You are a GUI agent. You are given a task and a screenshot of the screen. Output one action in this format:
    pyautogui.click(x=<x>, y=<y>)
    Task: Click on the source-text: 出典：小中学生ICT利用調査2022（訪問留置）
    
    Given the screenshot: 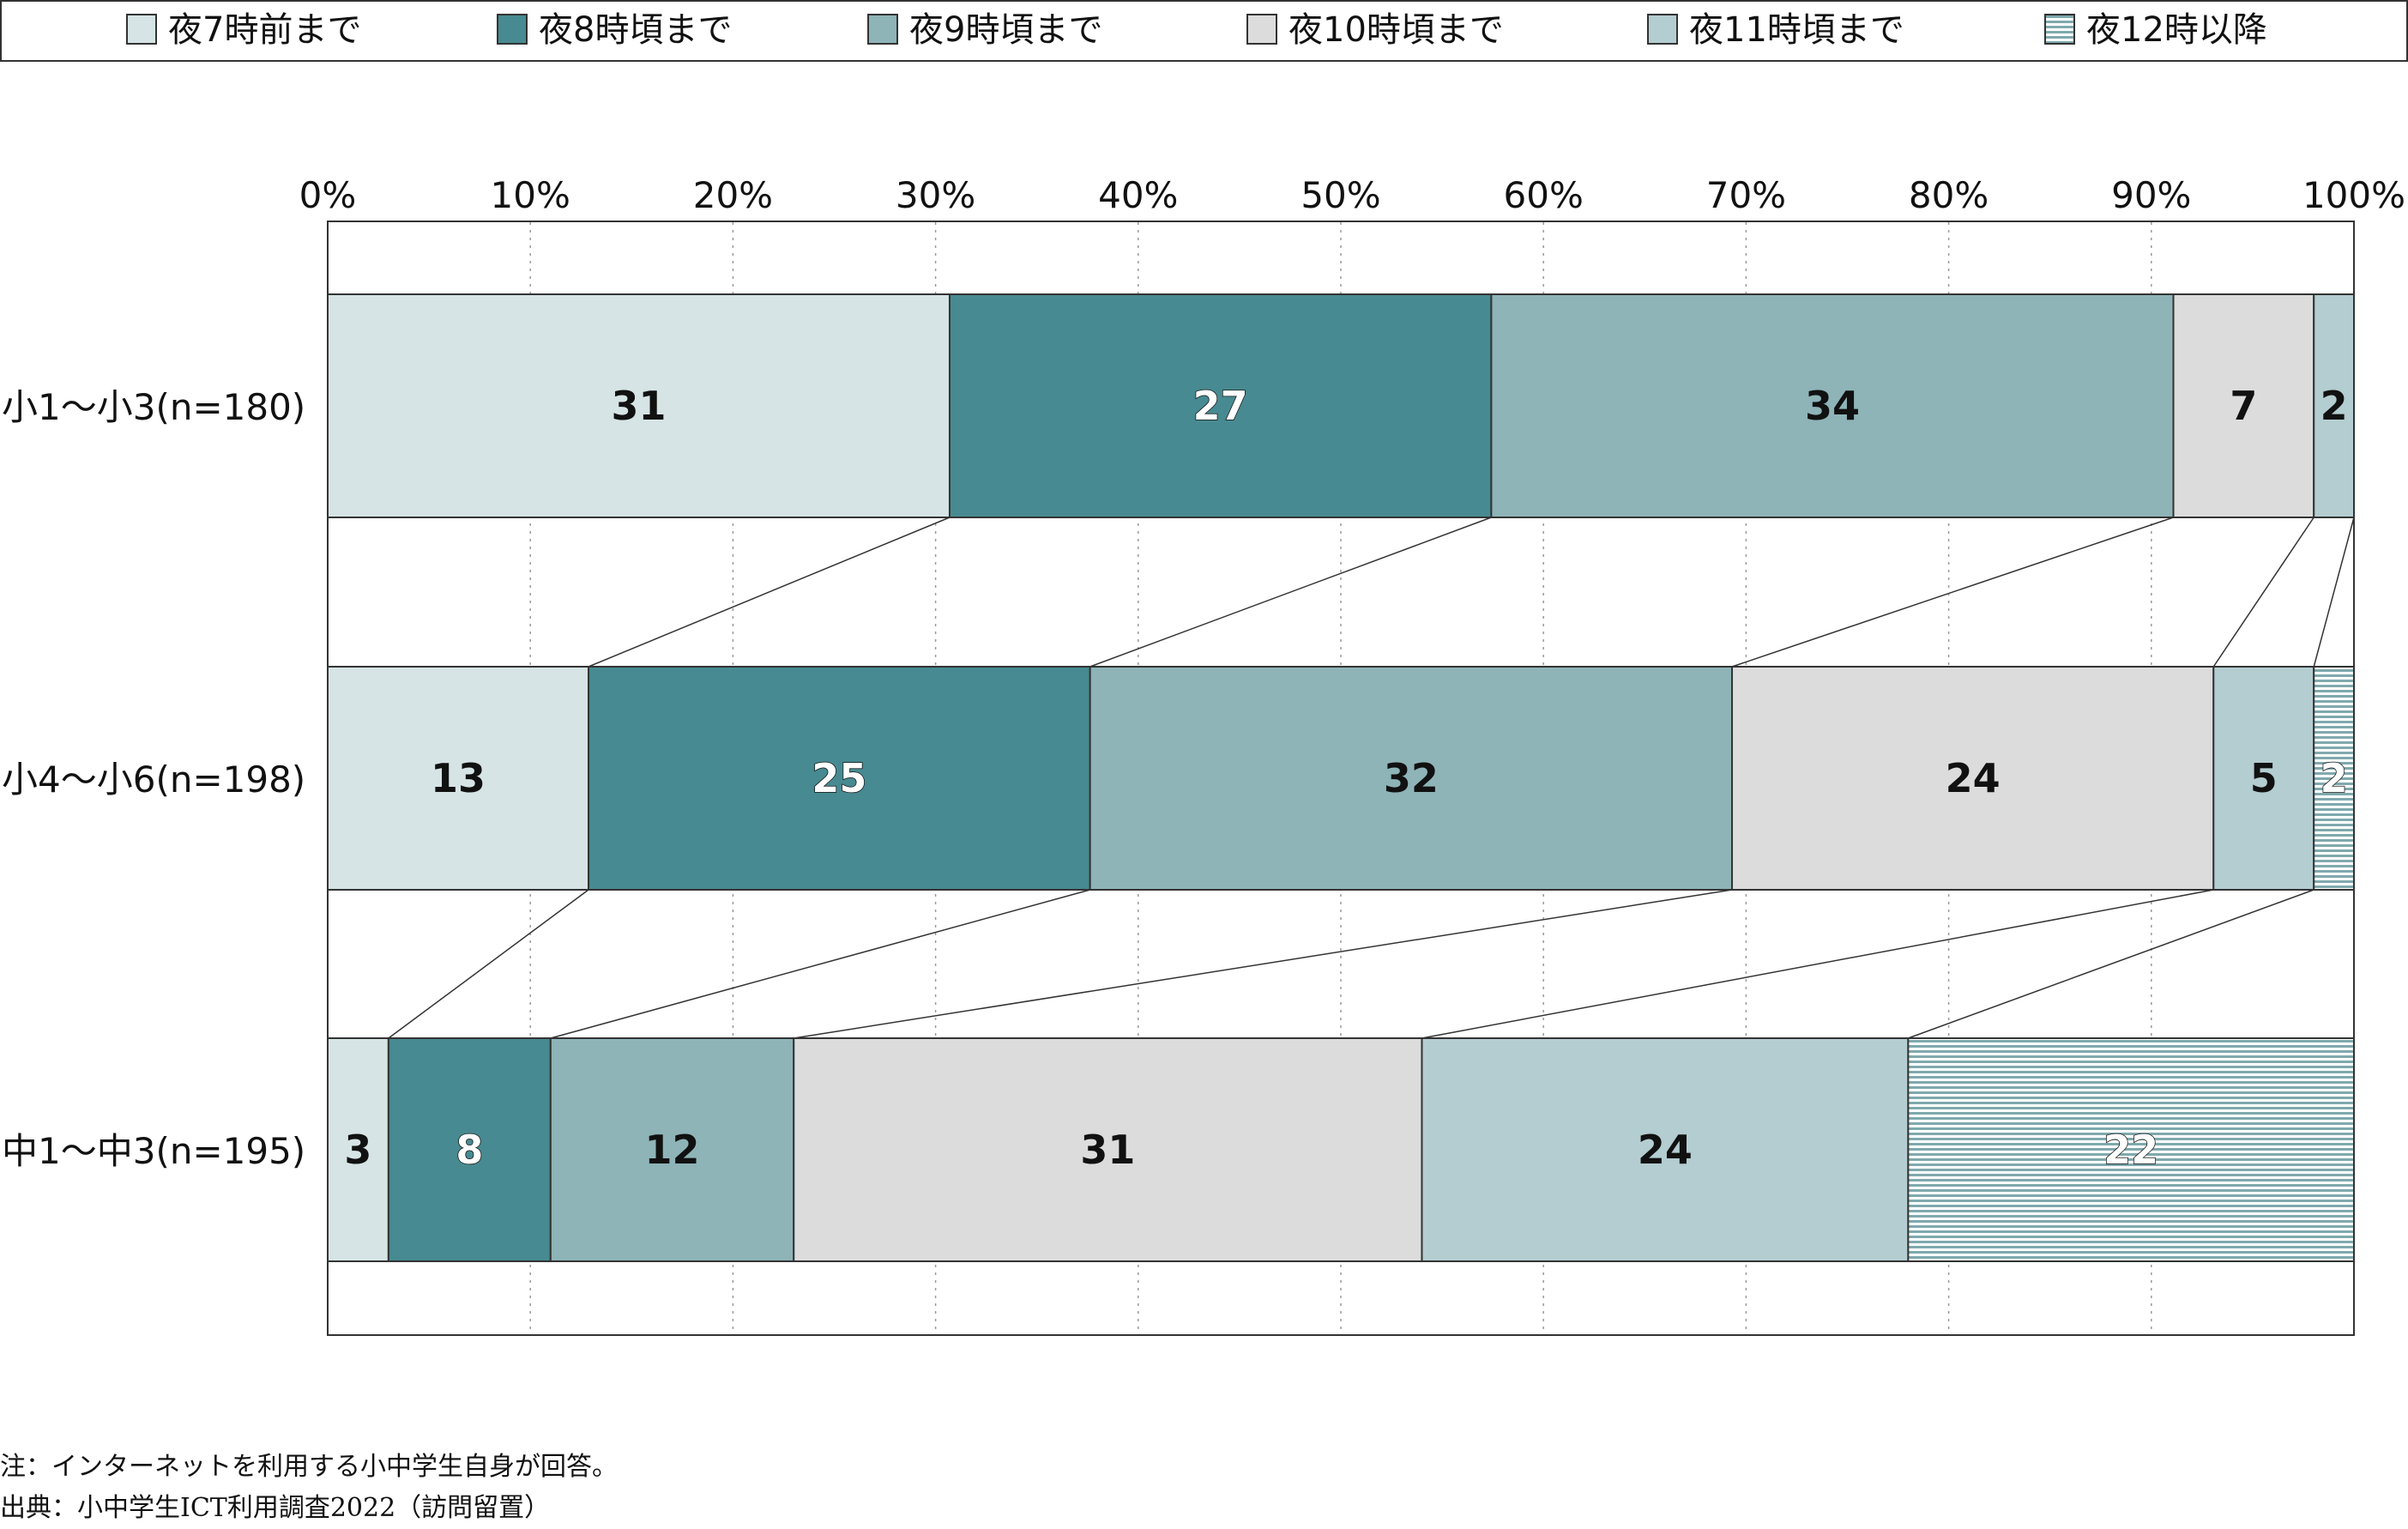 What is the action you would take?
    pyautogui.click(x=275, y=1508)
    